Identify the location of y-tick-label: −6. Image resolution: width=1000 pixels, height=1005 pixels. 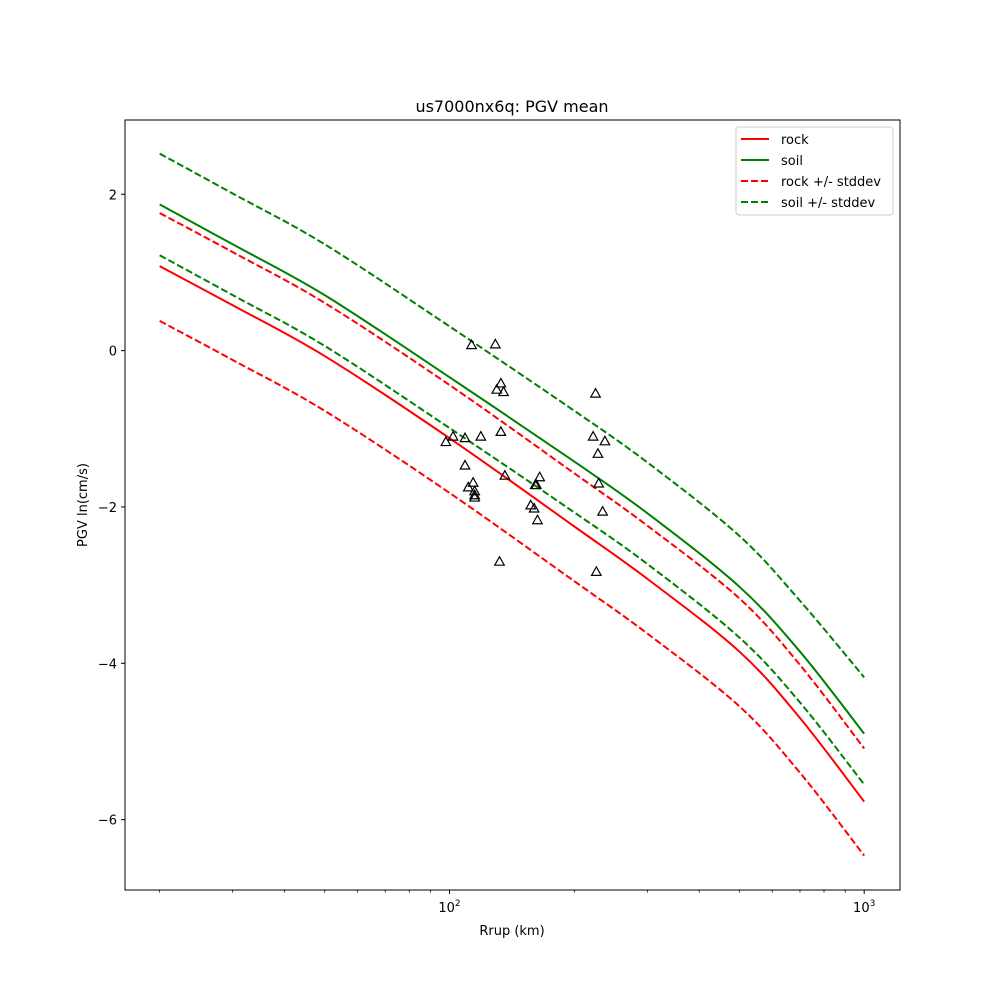
(107, 821).